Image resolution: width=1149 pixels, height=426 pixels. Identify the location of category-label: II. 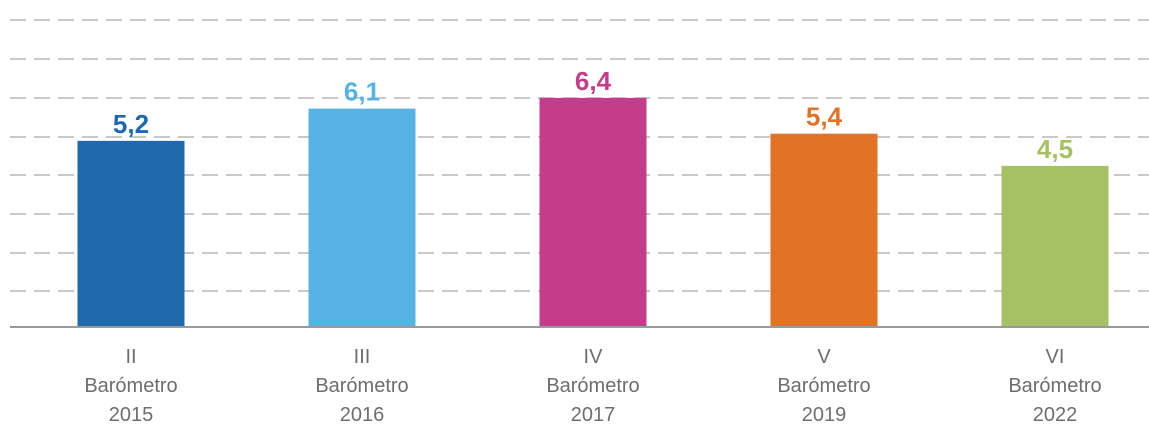
(130, 357).